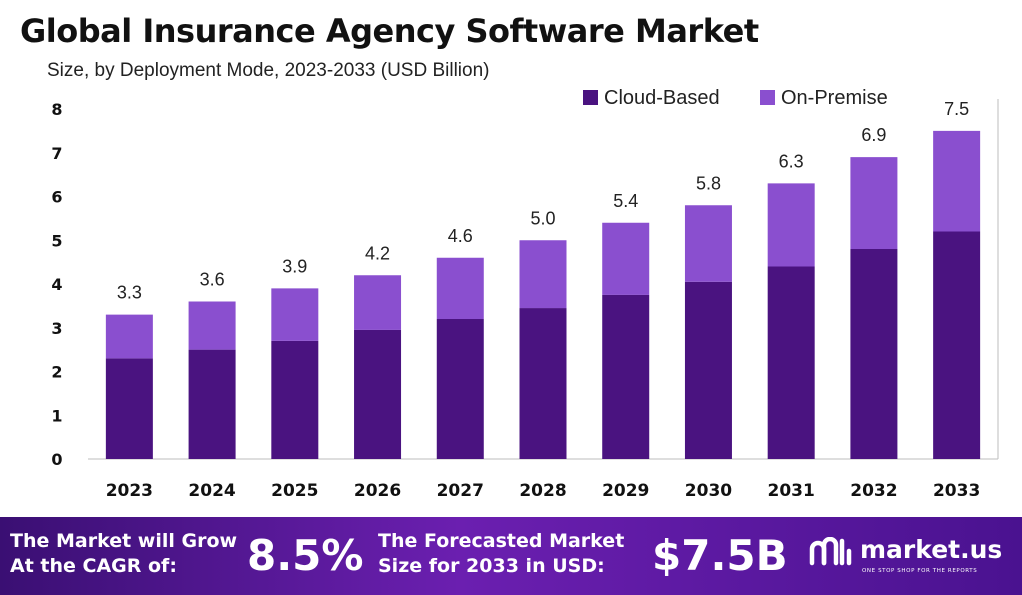 The image size is (1022, 595). Describe the element at coordinates (56, 153) in the screenshot. I see `y-tick-label: 7` at that location.